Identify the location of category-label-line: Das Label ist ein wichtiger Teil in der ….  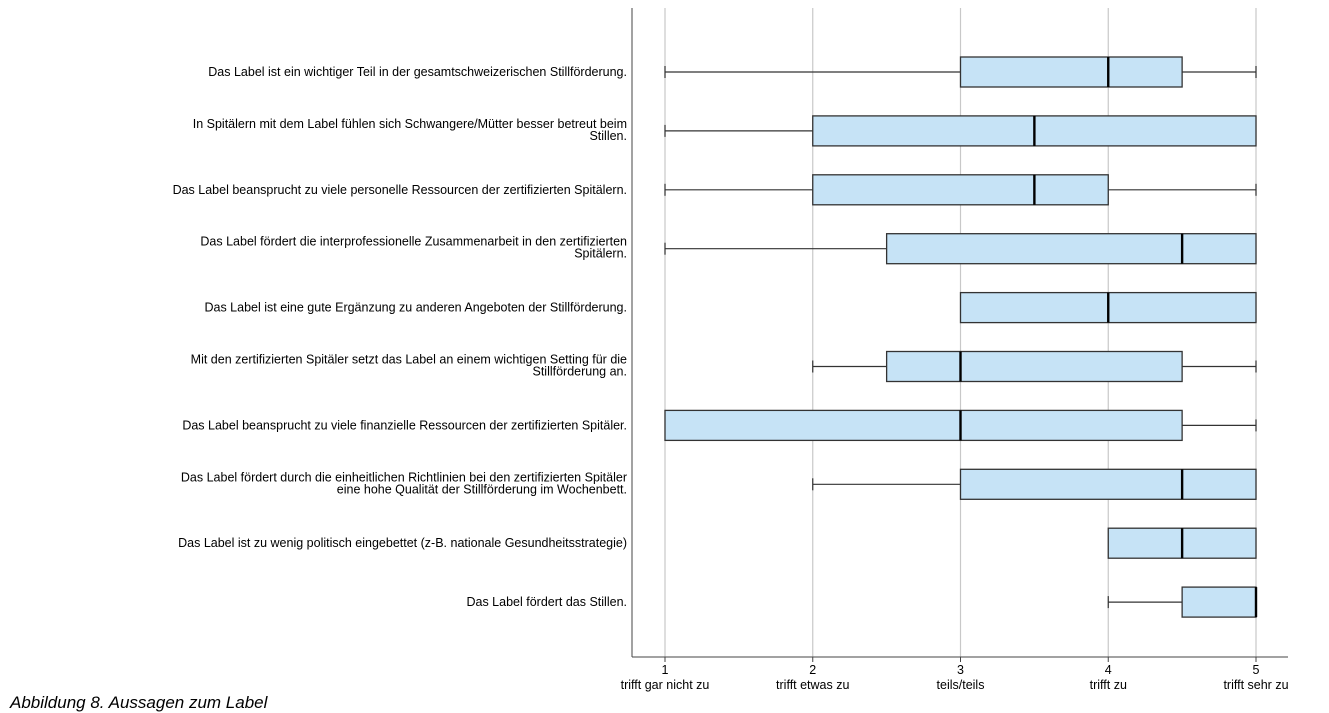
(417, 72).